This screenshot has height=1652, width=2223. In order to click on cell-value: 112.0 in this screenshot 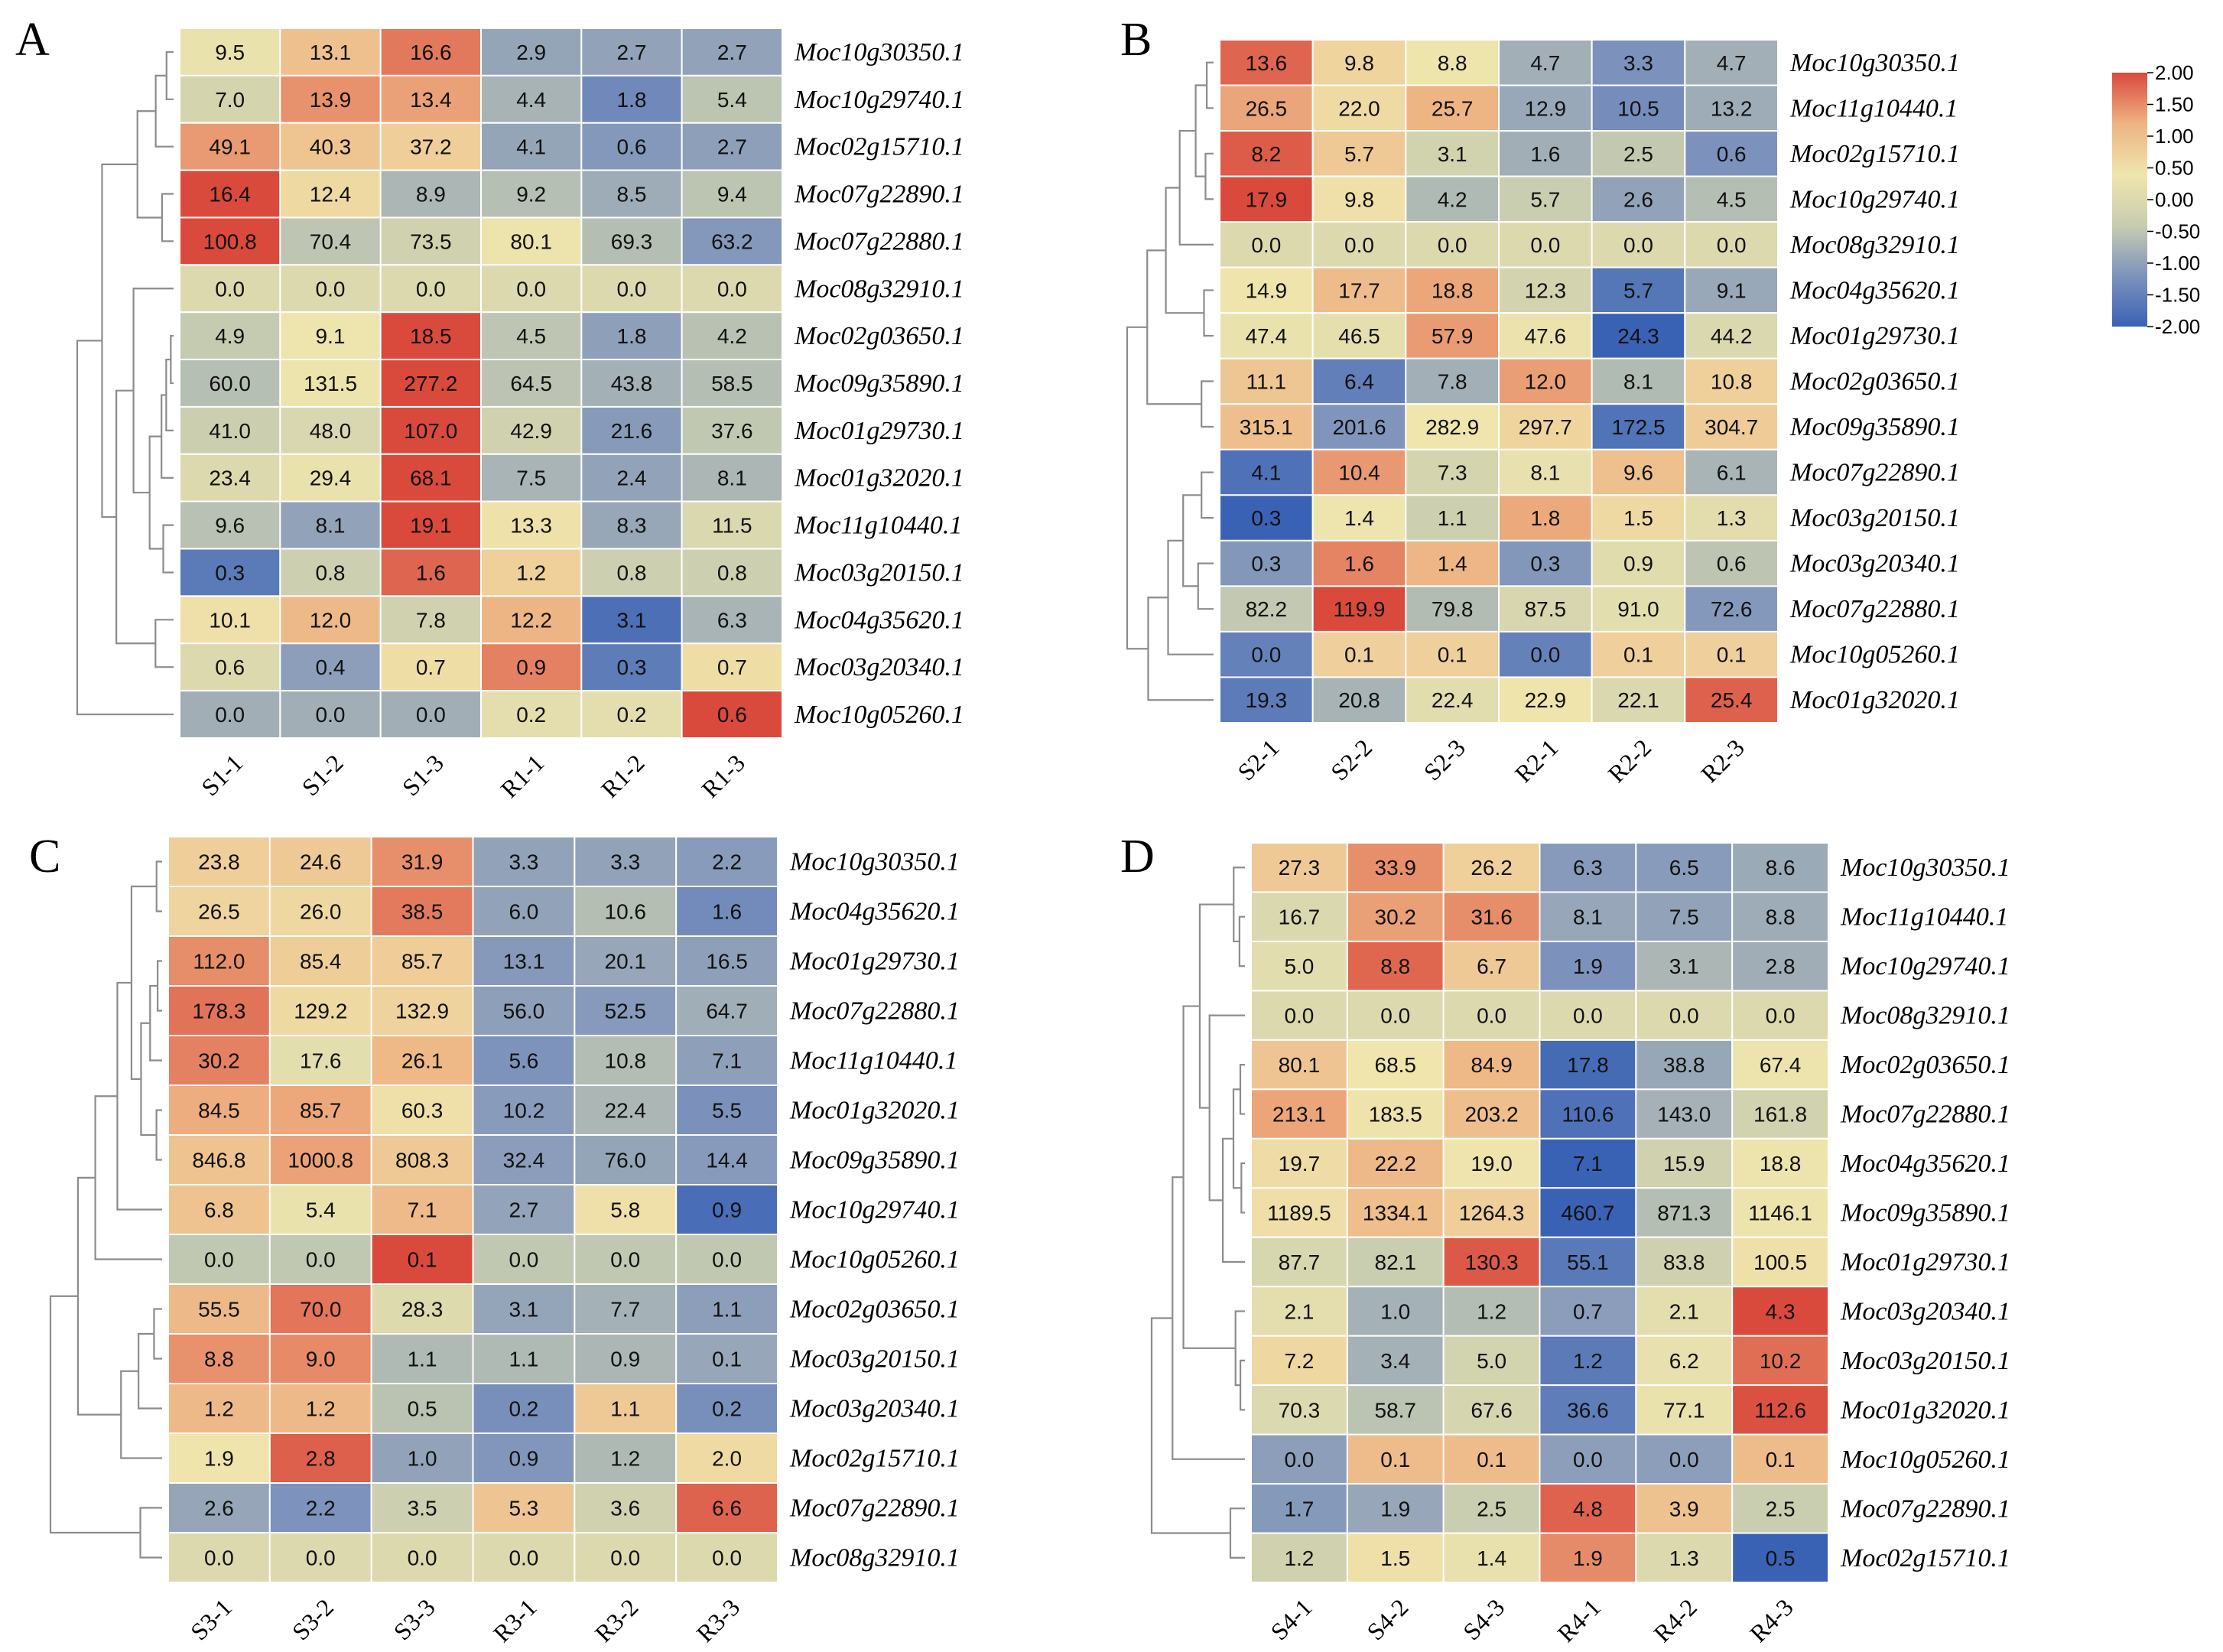, I will do `click(219, 962)`.